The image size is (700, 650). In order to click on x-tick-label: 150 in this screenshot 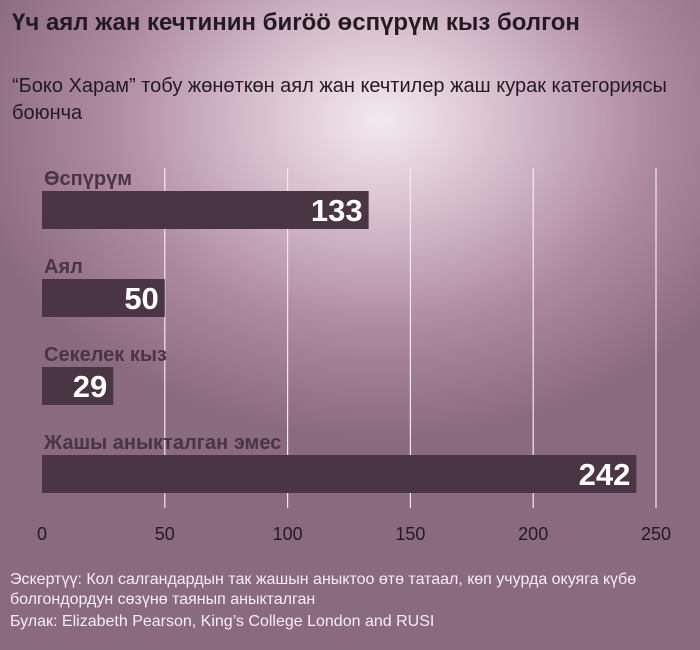, I will do `click(410, 534)`.